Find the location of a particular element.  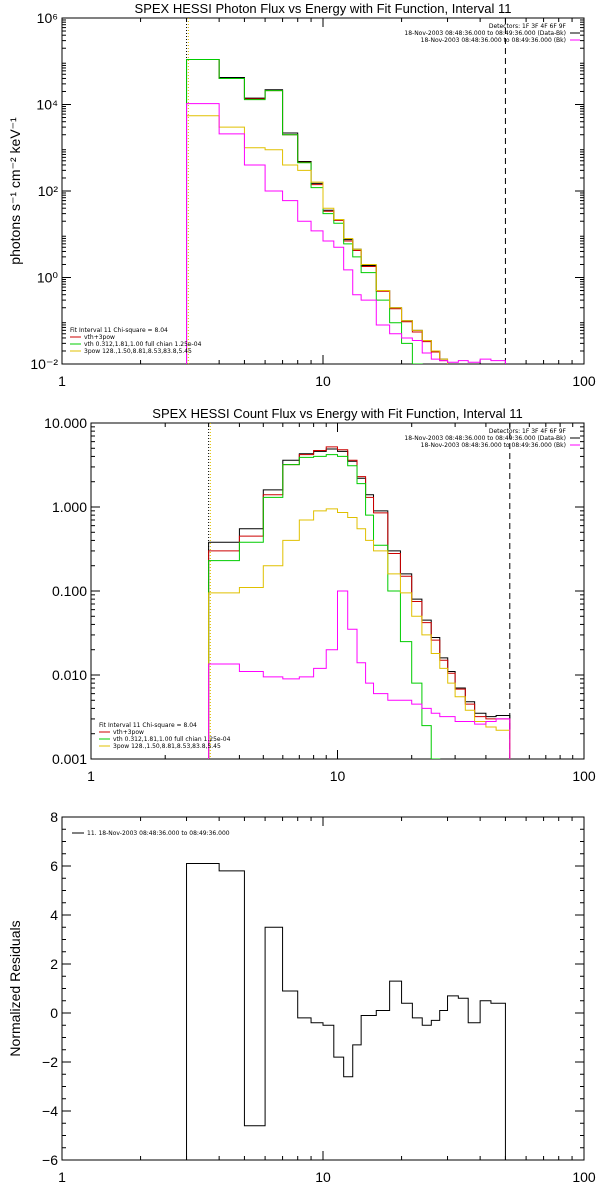

y-tick-label: 10.000 is located at coordinates (65, 423).